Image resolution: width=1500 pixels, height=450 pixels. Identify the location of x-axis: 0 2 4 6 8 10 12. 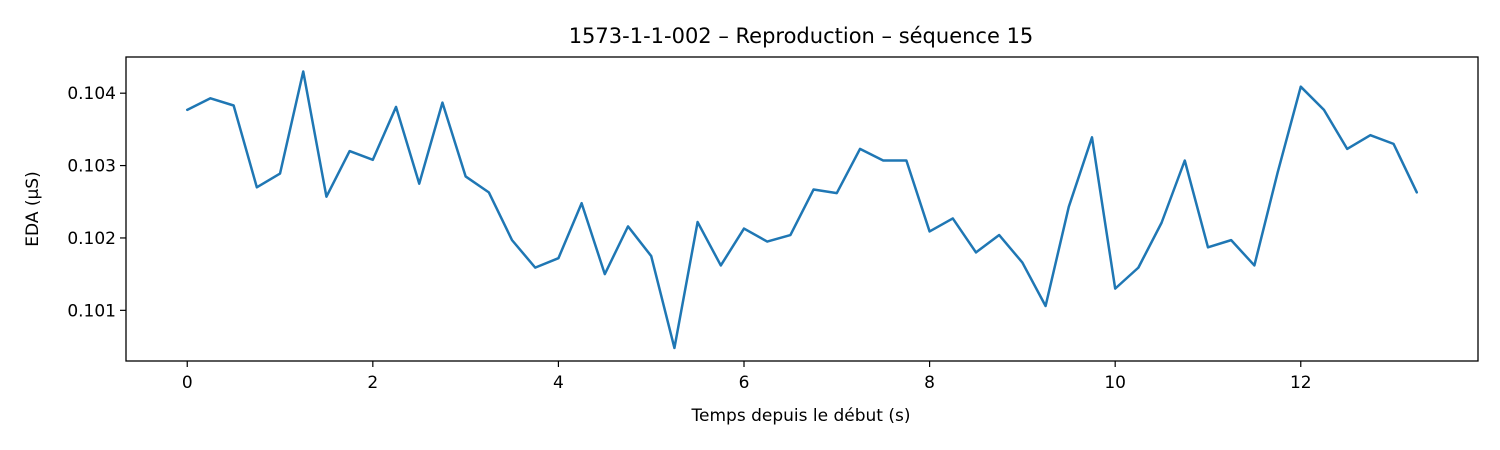
(747, 377).